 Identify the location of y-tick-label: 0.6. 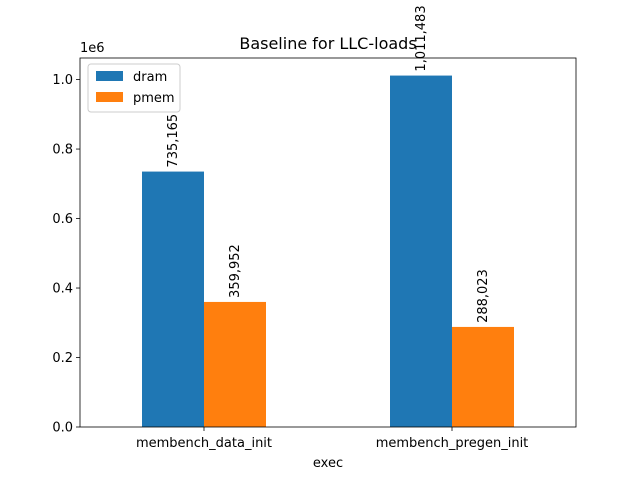
(62, 219).